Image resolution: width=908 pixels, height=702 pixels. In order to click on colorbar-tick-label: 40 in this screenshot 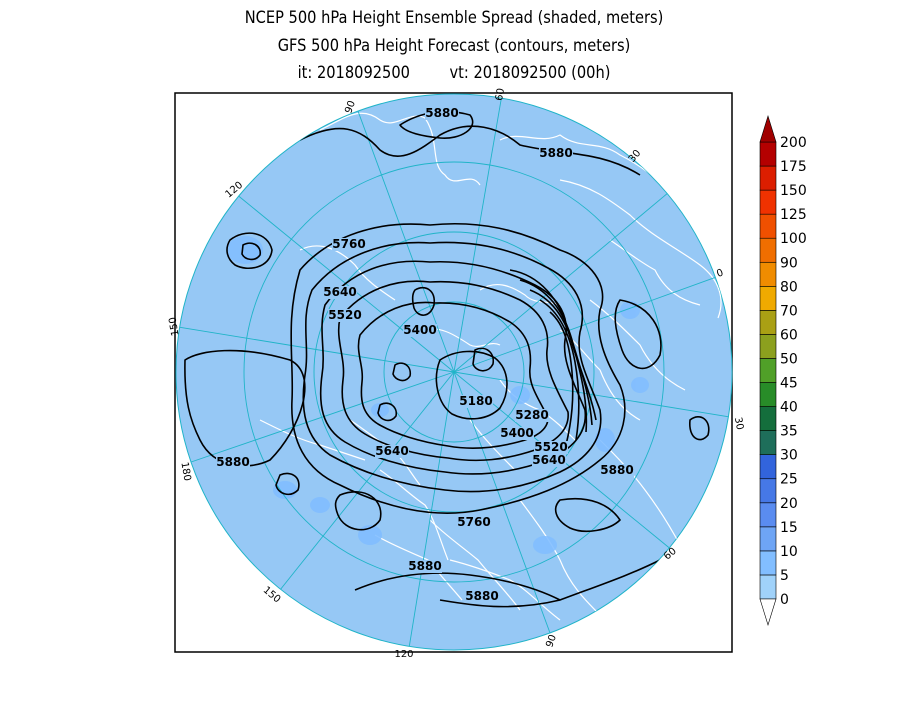, I will do `click(789, 408)`.